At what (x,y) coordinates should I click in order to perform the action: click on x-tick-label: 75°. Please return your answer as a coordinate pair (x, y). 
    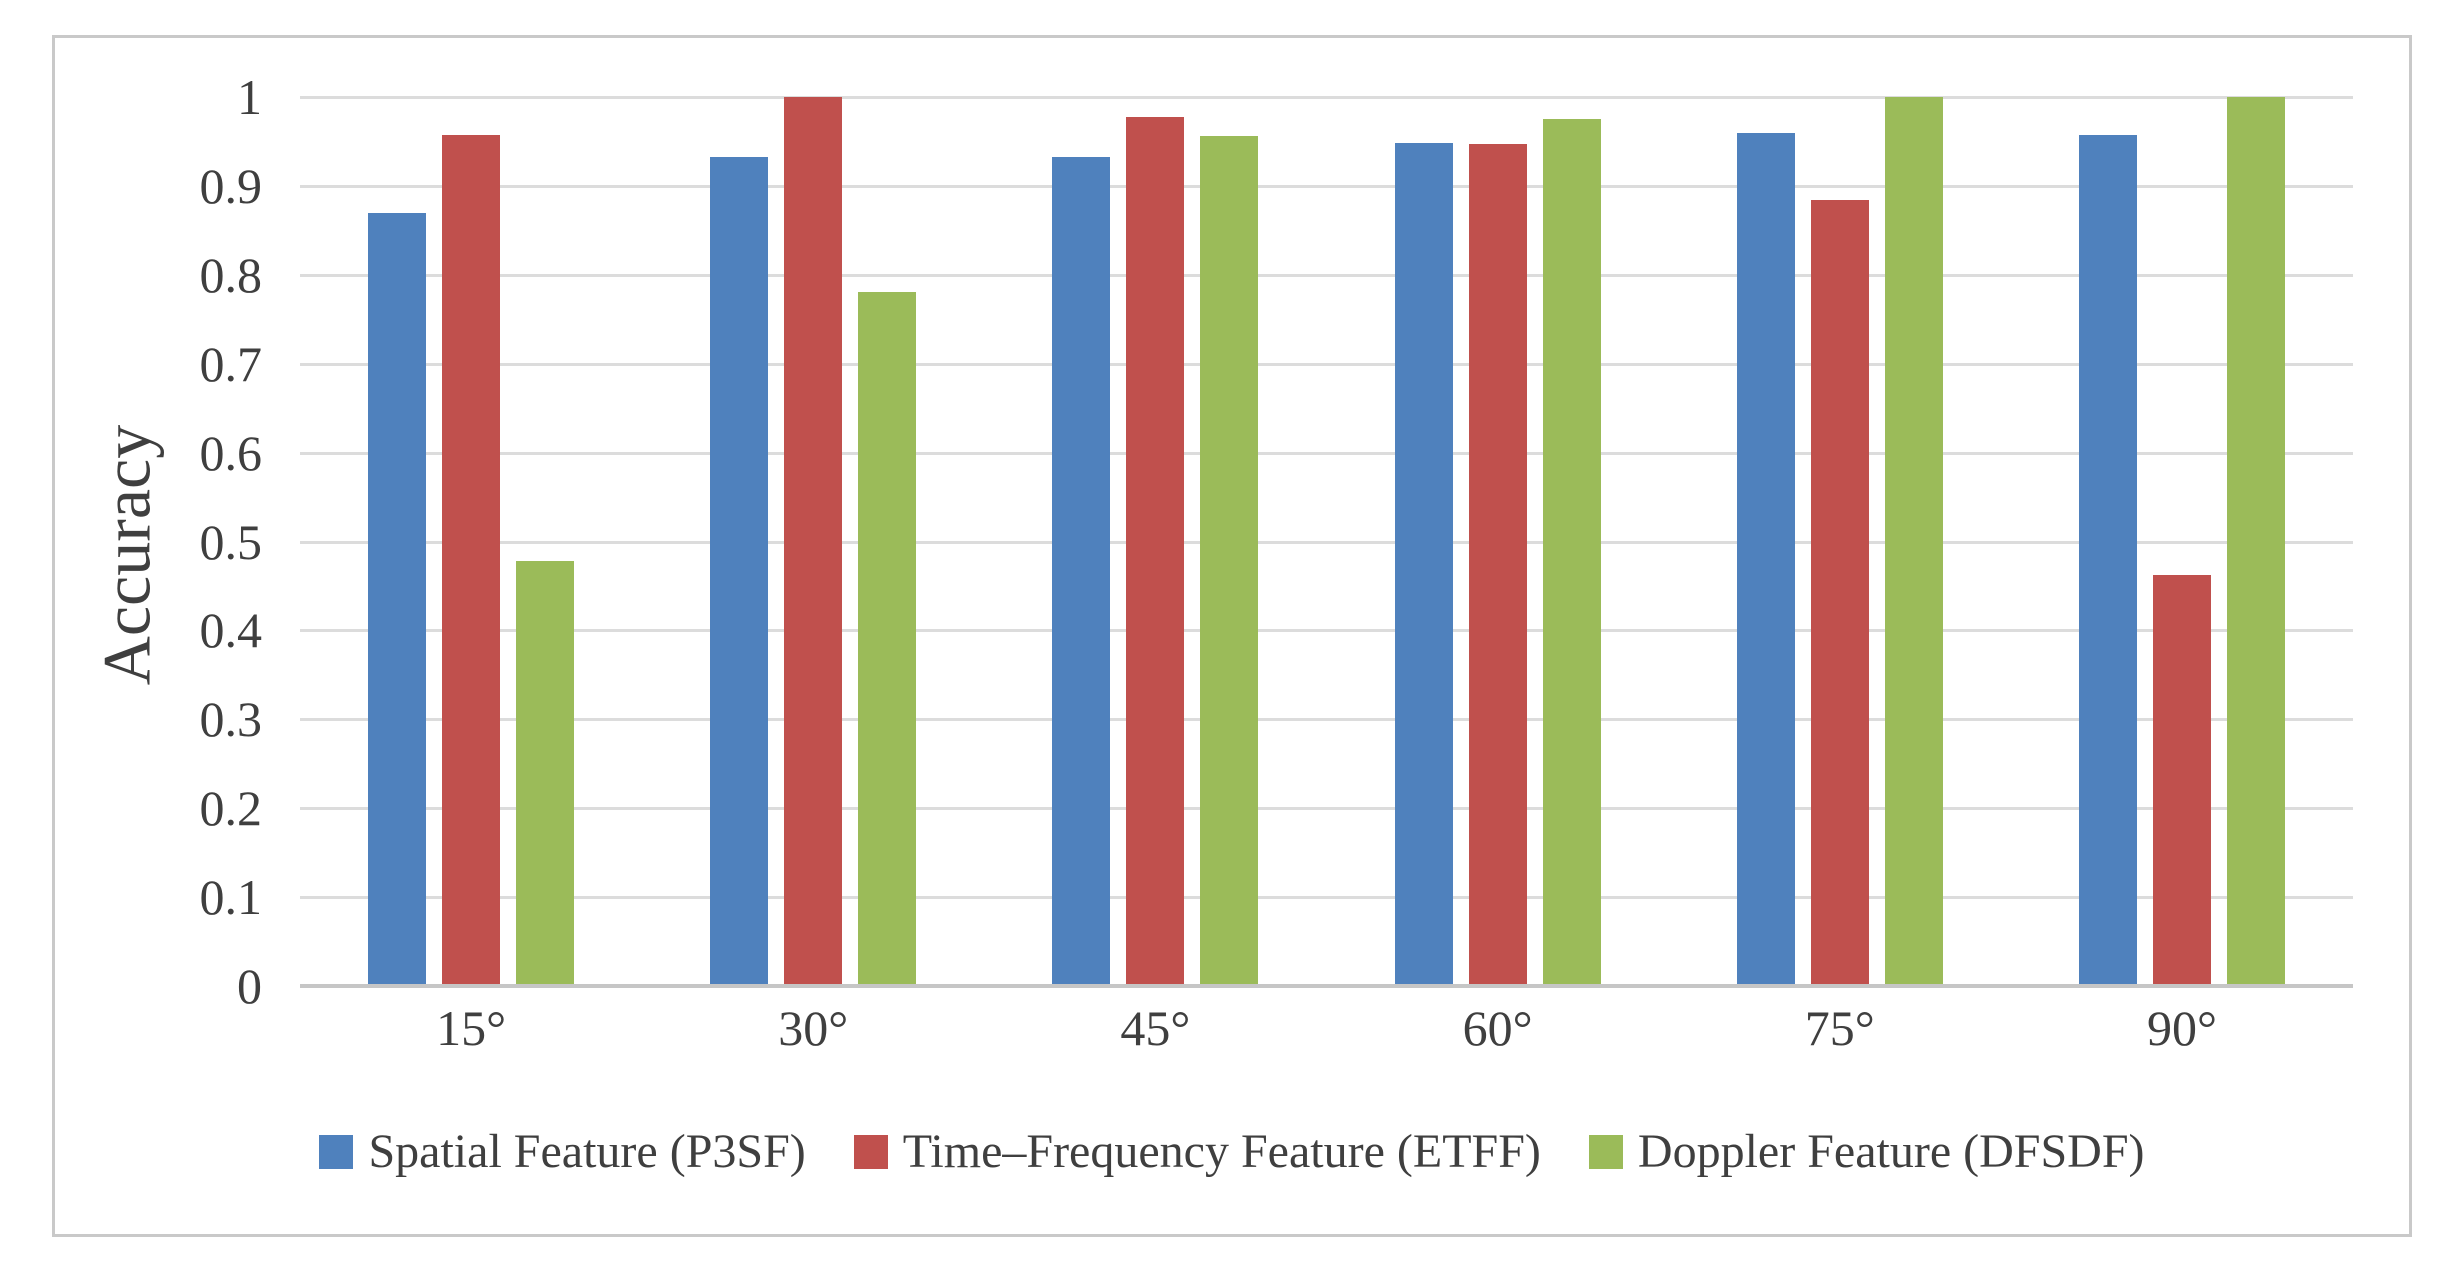
    Looking at the image, I should click on (1839, 1028).